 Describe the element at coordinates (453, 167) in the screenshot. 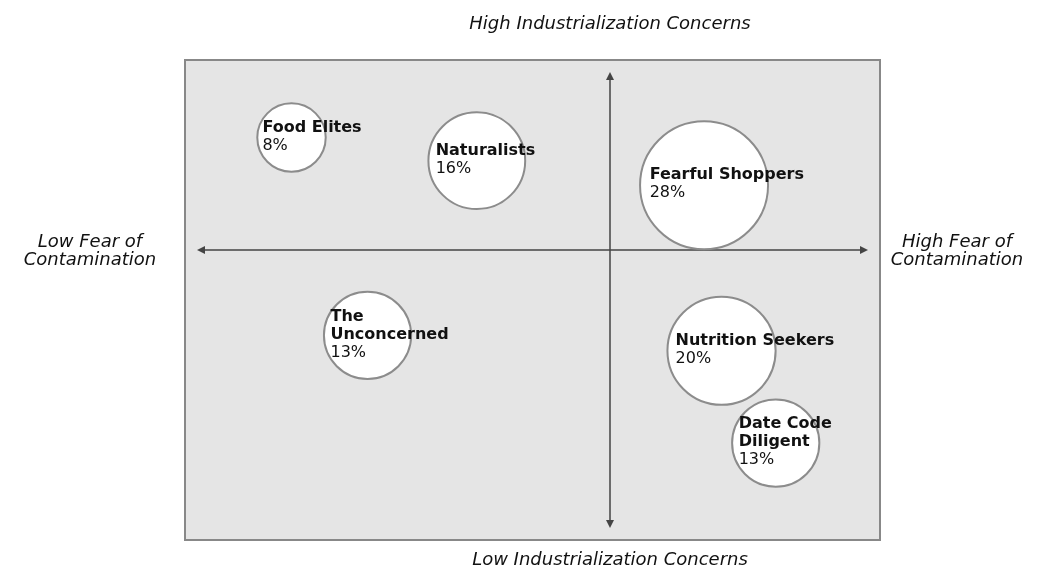

I see `data-label: 16%` at that location.